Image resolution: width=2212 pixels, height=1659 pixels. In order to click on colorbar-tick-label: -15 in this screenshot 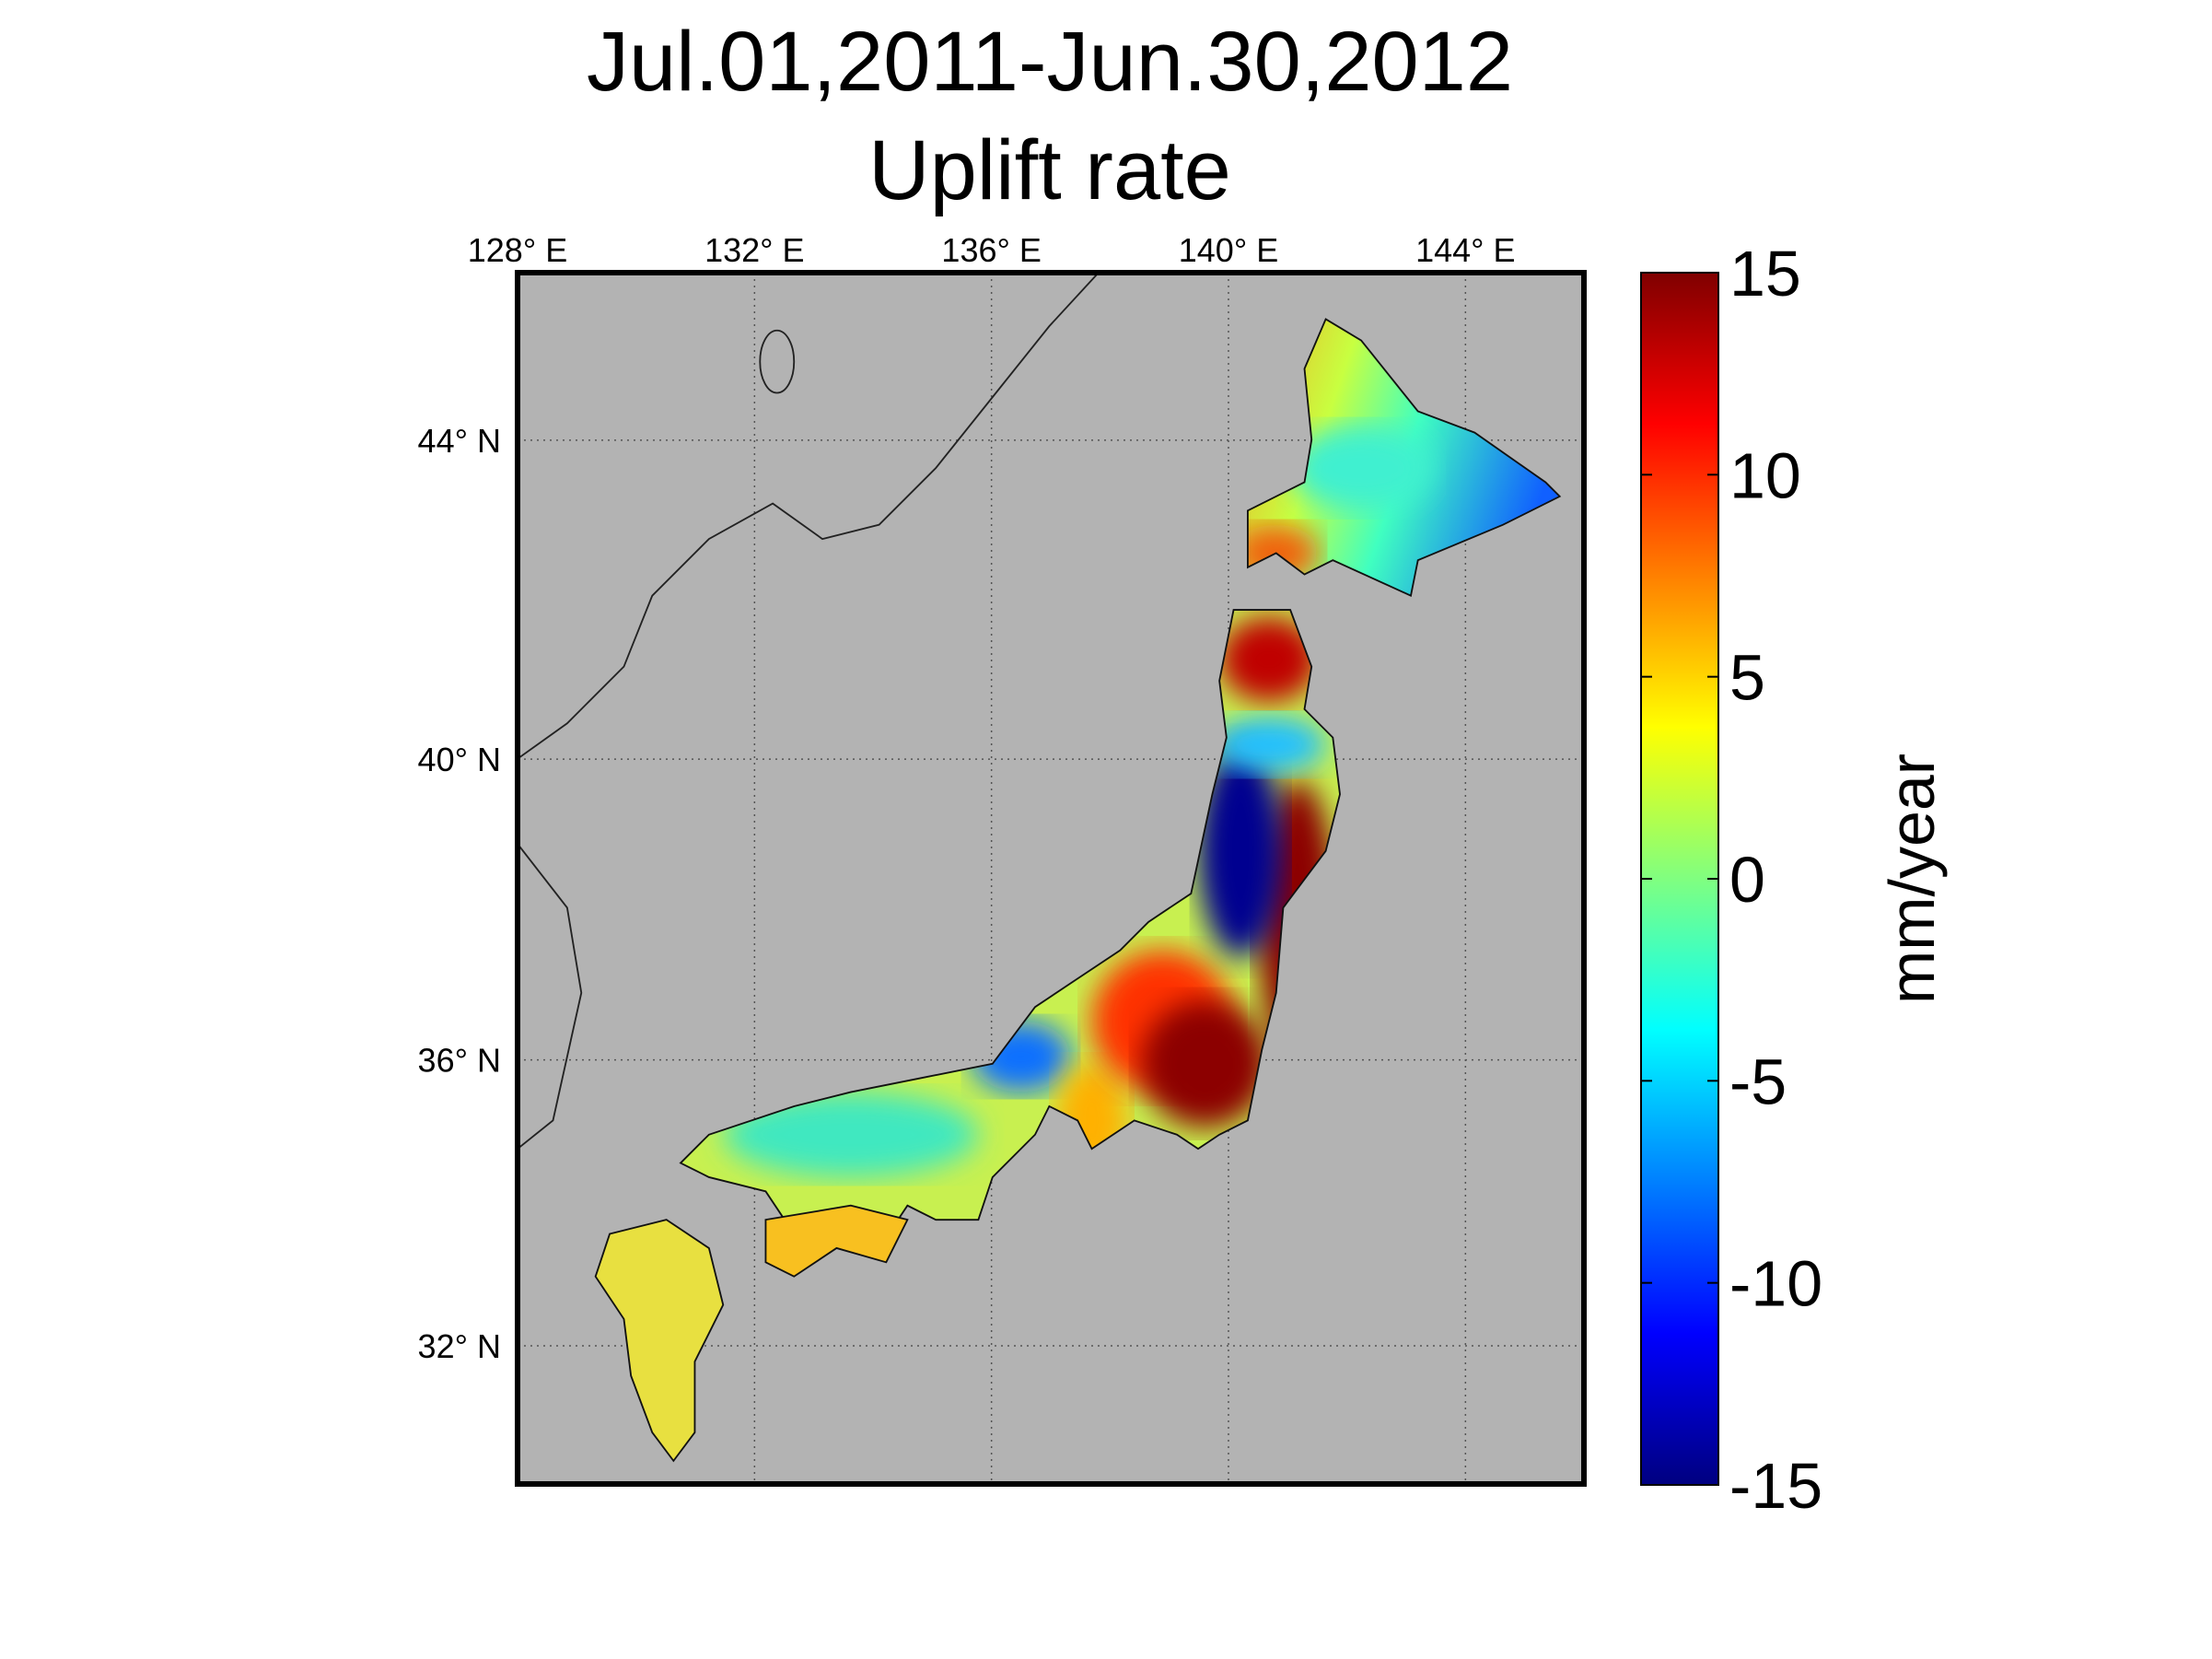, I will do `click(1776, 1486)`.